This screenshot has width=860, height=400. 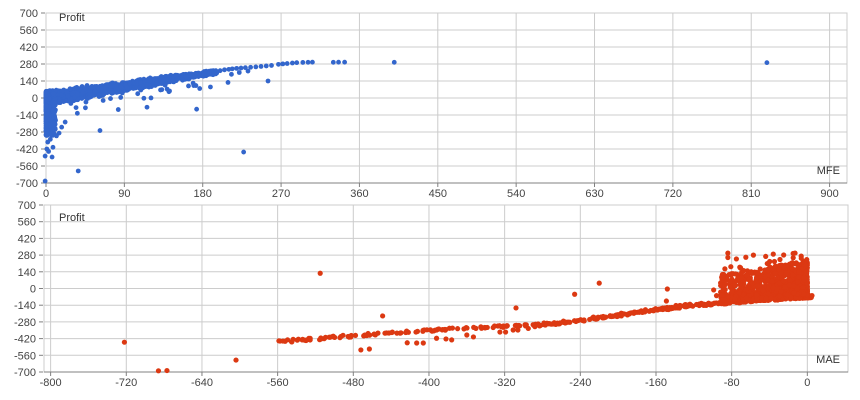 What do you see at coordinates (829, 194) in the screenshot?
I see `svg-text: 900` at bounding box center [829, 194].